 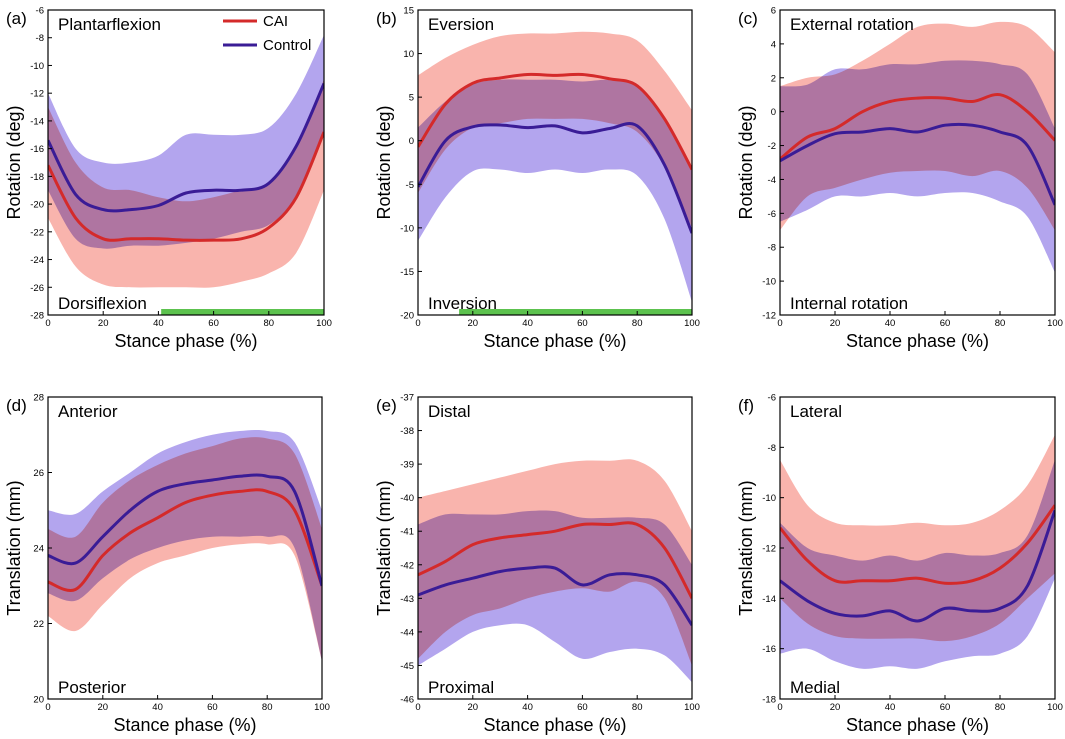 What do you see at coordinates (407, 700) in the screenshot?
I see `y-tick-label: -46` at bounding box center [407, 700].